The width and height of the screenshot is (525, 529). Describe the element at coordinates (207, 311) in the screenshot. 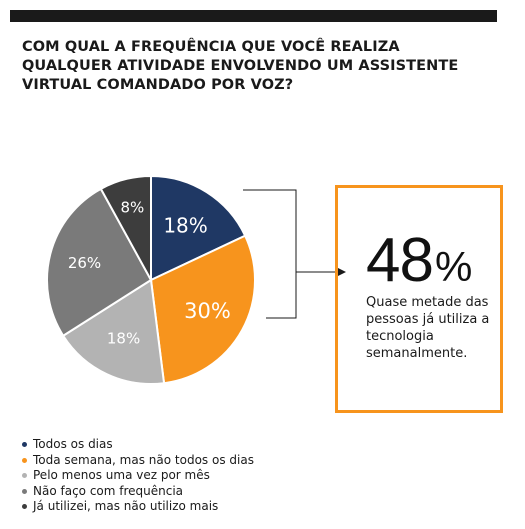

I see `slice-label: 30%` at that location.